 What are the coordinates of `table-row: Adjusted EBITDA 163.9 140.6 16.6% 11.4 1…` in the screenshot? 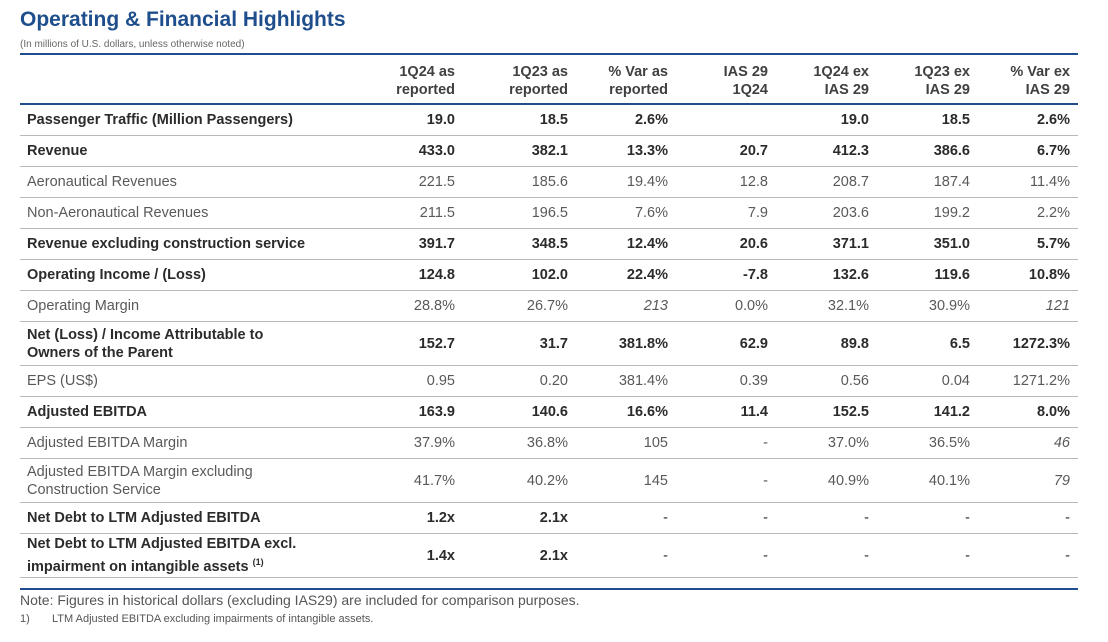 It's located at (549, 412).